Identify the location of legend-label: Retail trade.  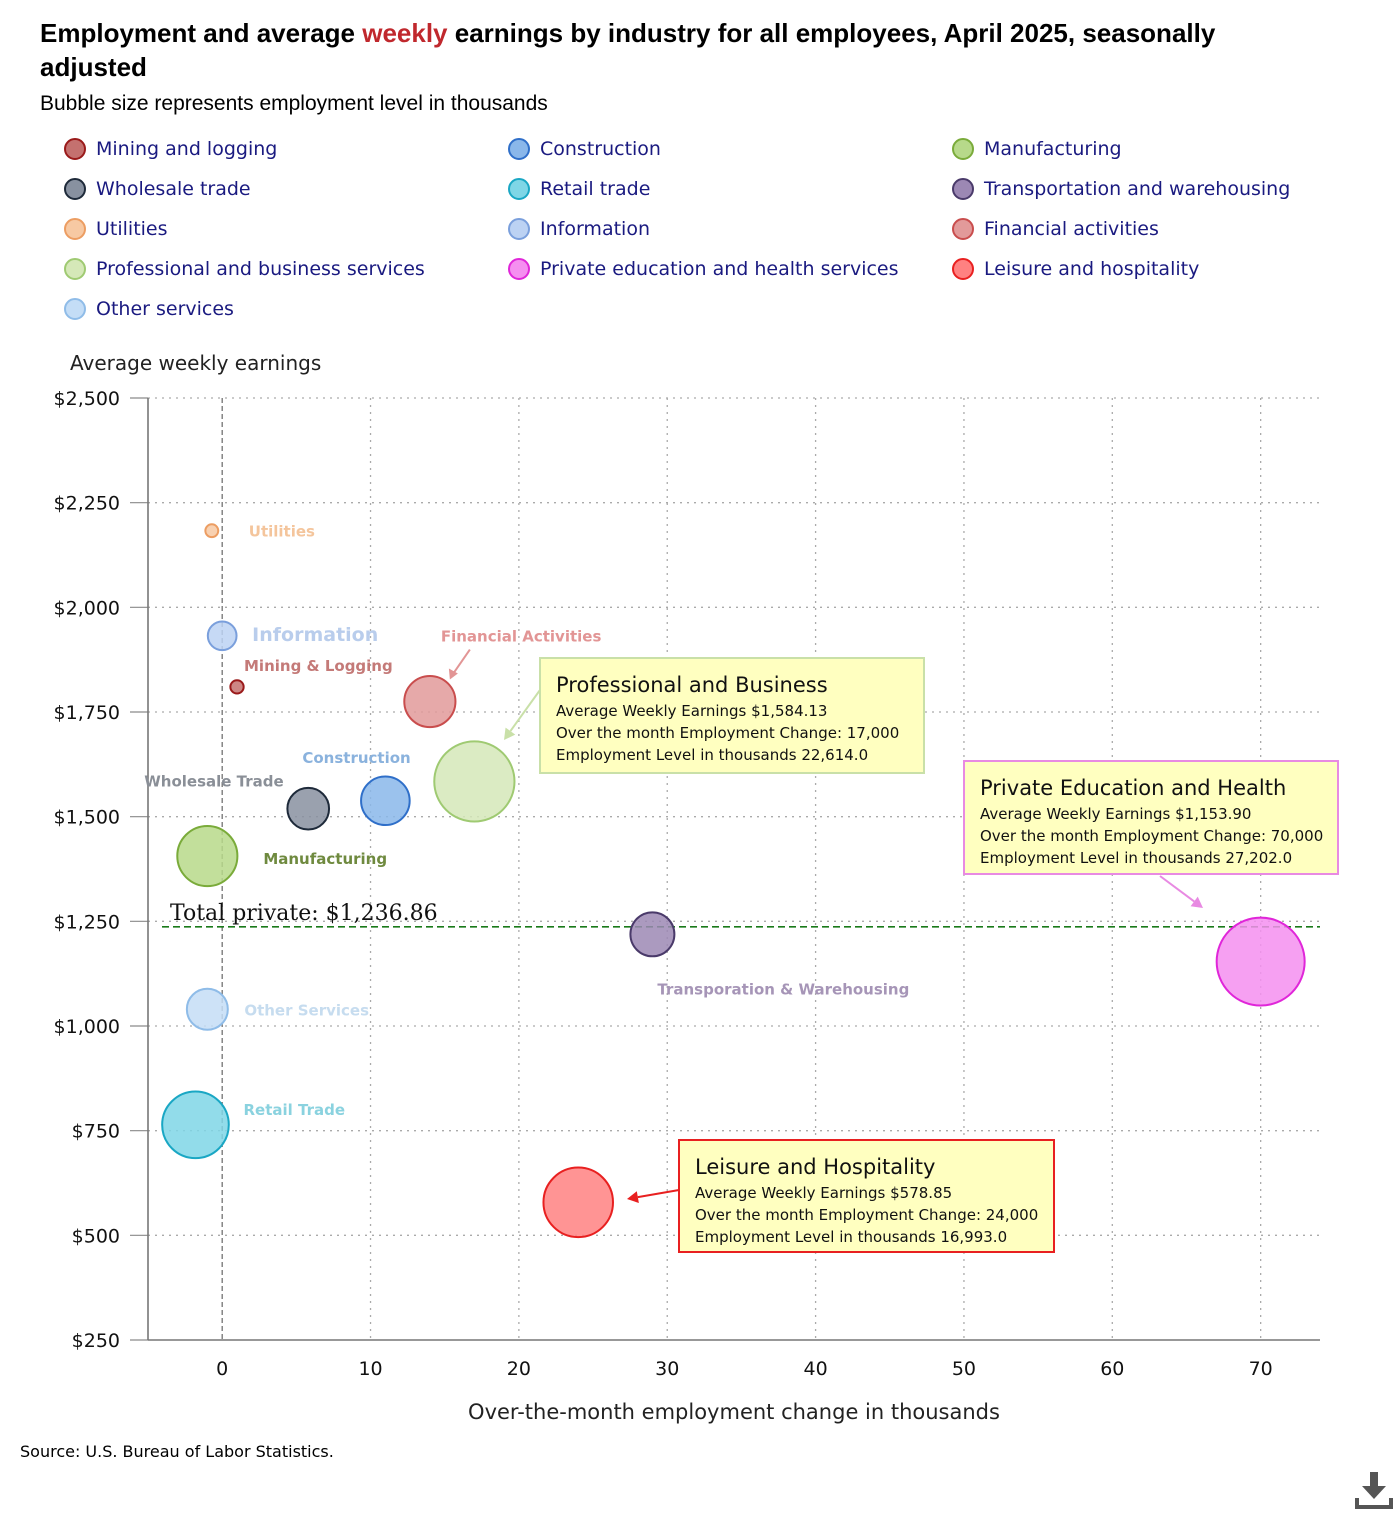
(595, 189).